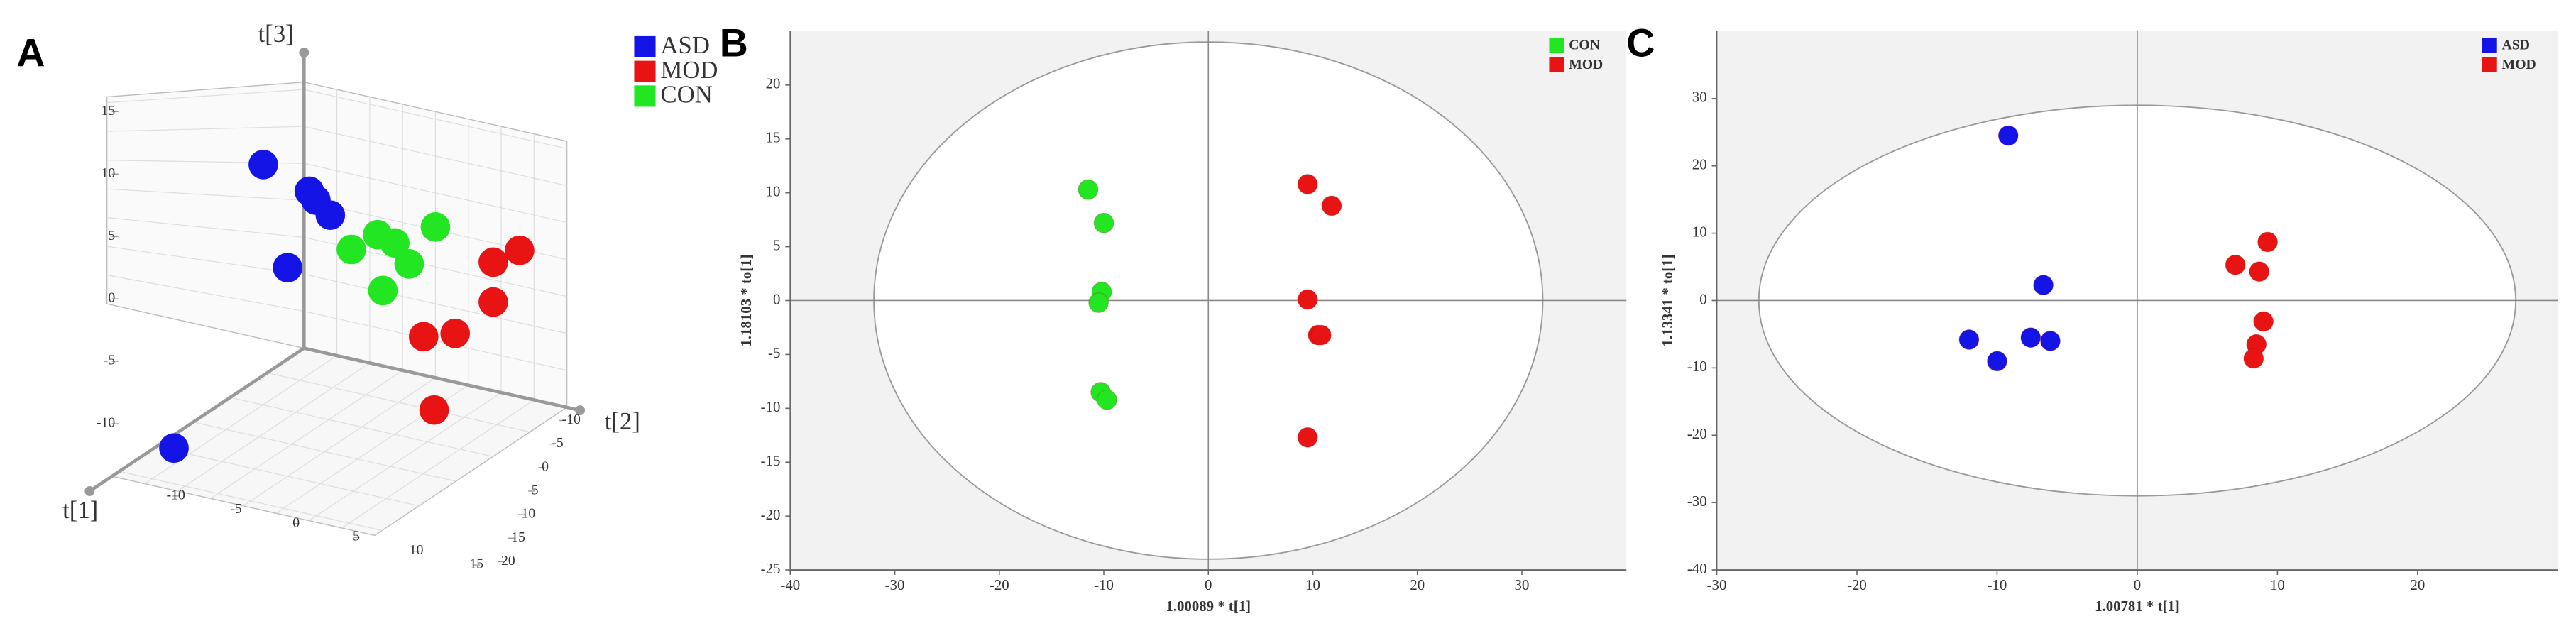  What do you see at coordinates (734, 43) in the screenshot?
I see `panel-label: B` at bounding box center [734, 43].